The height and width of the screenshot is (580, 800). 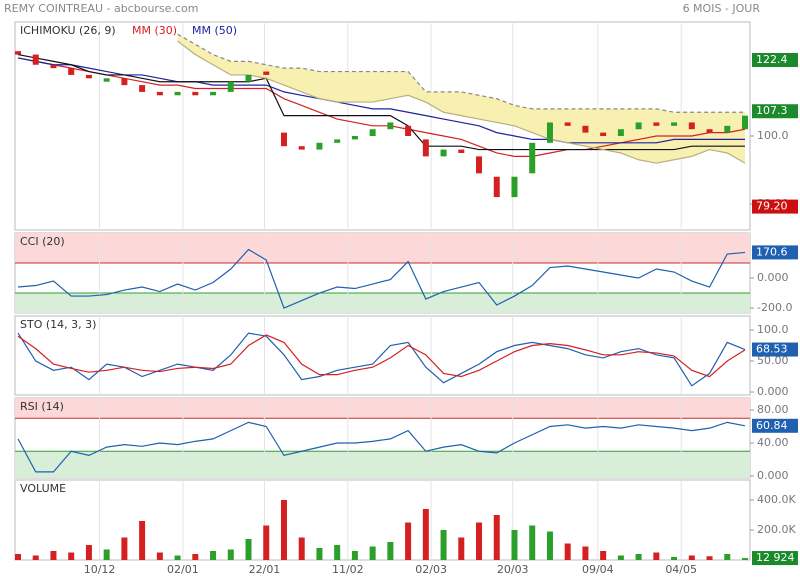 What do you see at coordinates (772, 251) in the screenshot?
I see `value-box-label: 170.6` at bounding box center [772, 251].